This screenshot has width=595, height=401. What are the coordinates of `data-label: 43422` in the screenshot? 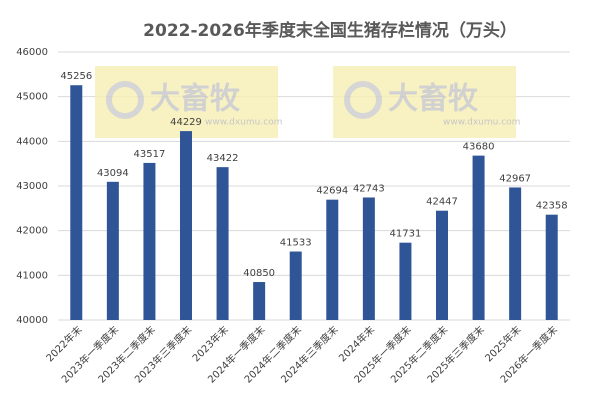 It's located at (223, 158).